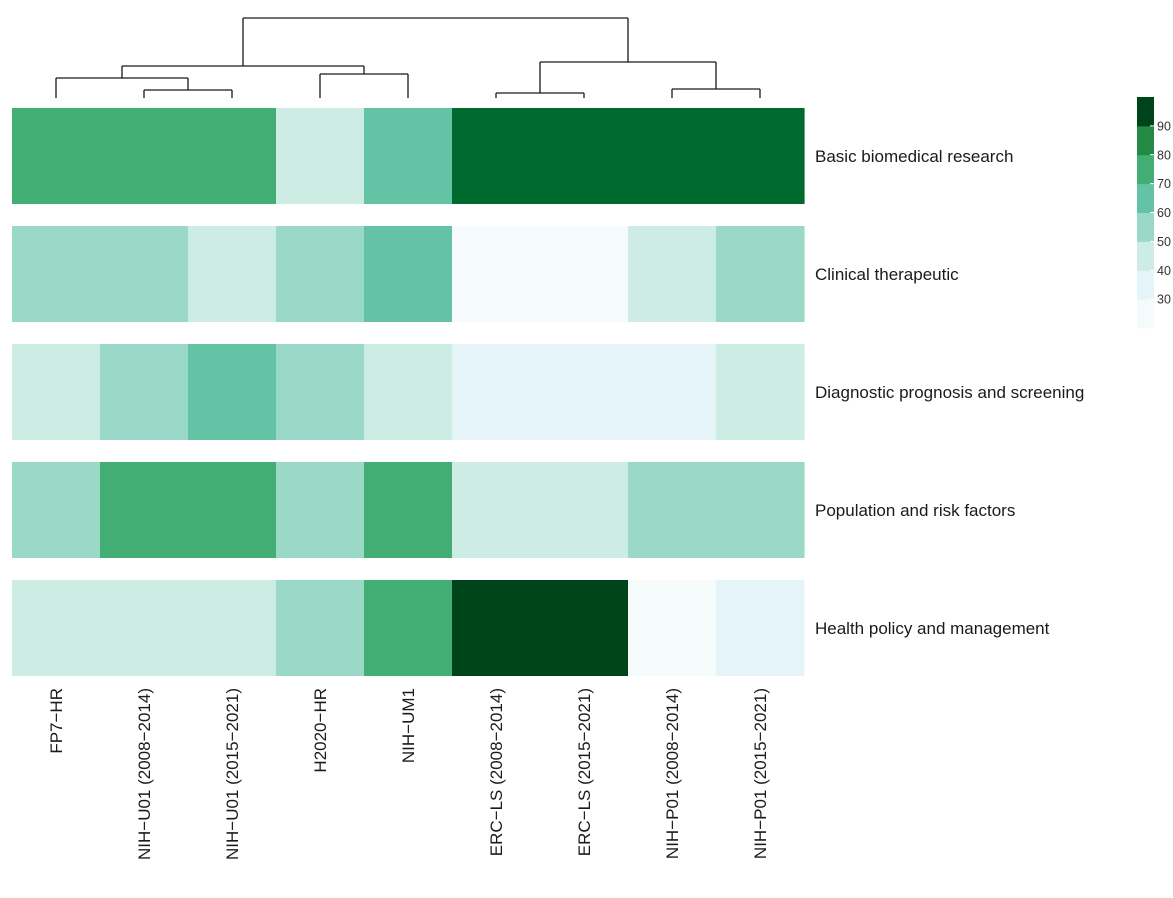 The width and height of the screenshot is (1173, 898). What do you see at coordinates (144, 774) in the screenshot?
I see `column-label: NIH−U01 (2008−2014)` at bounding box center [144, 774].